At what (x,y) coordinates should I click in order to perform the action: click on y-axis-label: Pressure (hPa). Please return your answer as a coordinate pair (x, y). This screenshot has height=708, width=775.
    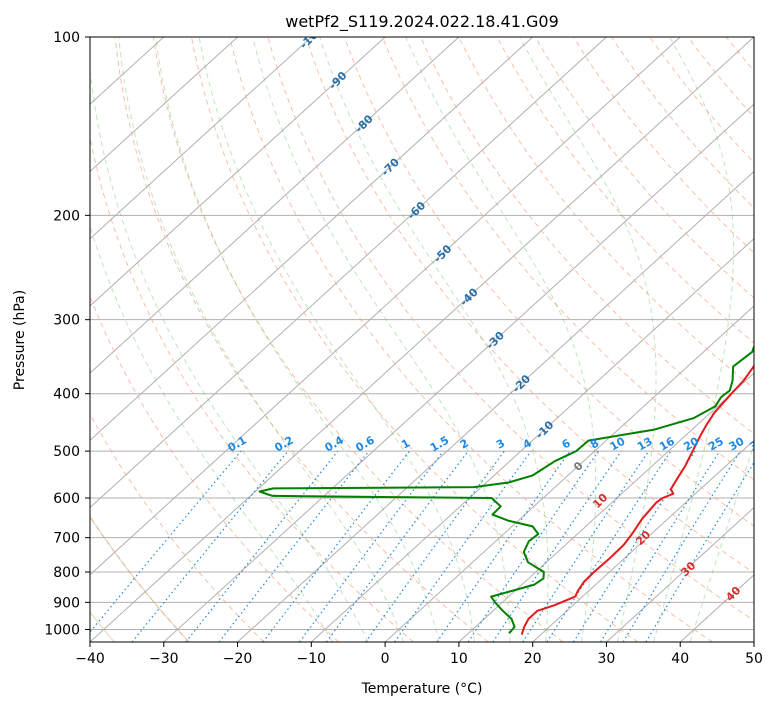
    Looking at the image, I should click on (20, 340).